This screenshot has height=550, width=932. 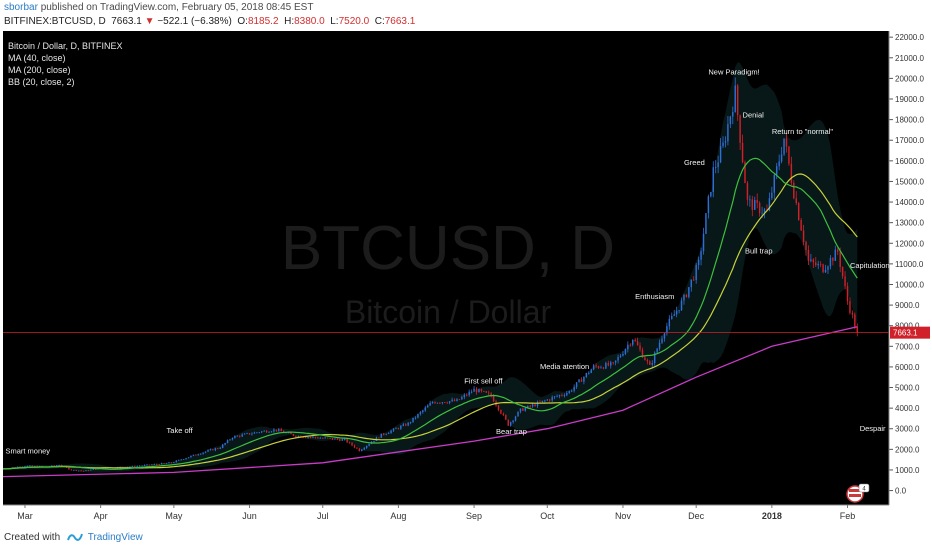 What do you see at coordinates (180, 430) in the screenshot?
I see `annotation-label: Take off` at bounding box center [180, 430].